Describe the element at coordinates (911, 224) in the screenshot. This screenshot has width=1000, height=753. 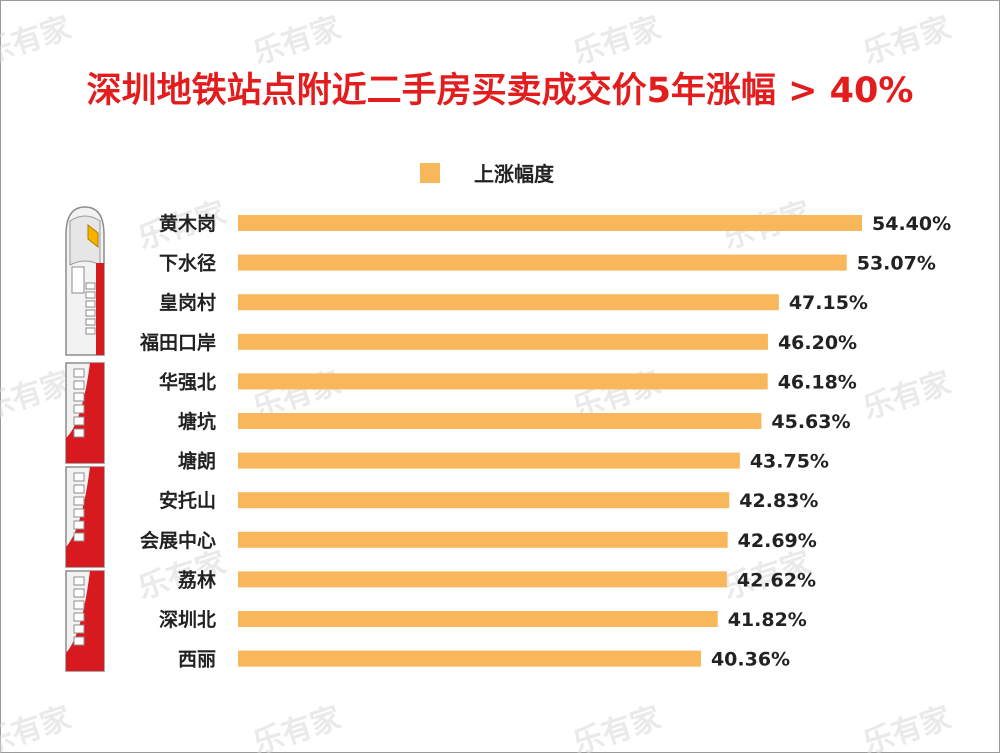
I see `value-label-0: 54.40%` at that location.